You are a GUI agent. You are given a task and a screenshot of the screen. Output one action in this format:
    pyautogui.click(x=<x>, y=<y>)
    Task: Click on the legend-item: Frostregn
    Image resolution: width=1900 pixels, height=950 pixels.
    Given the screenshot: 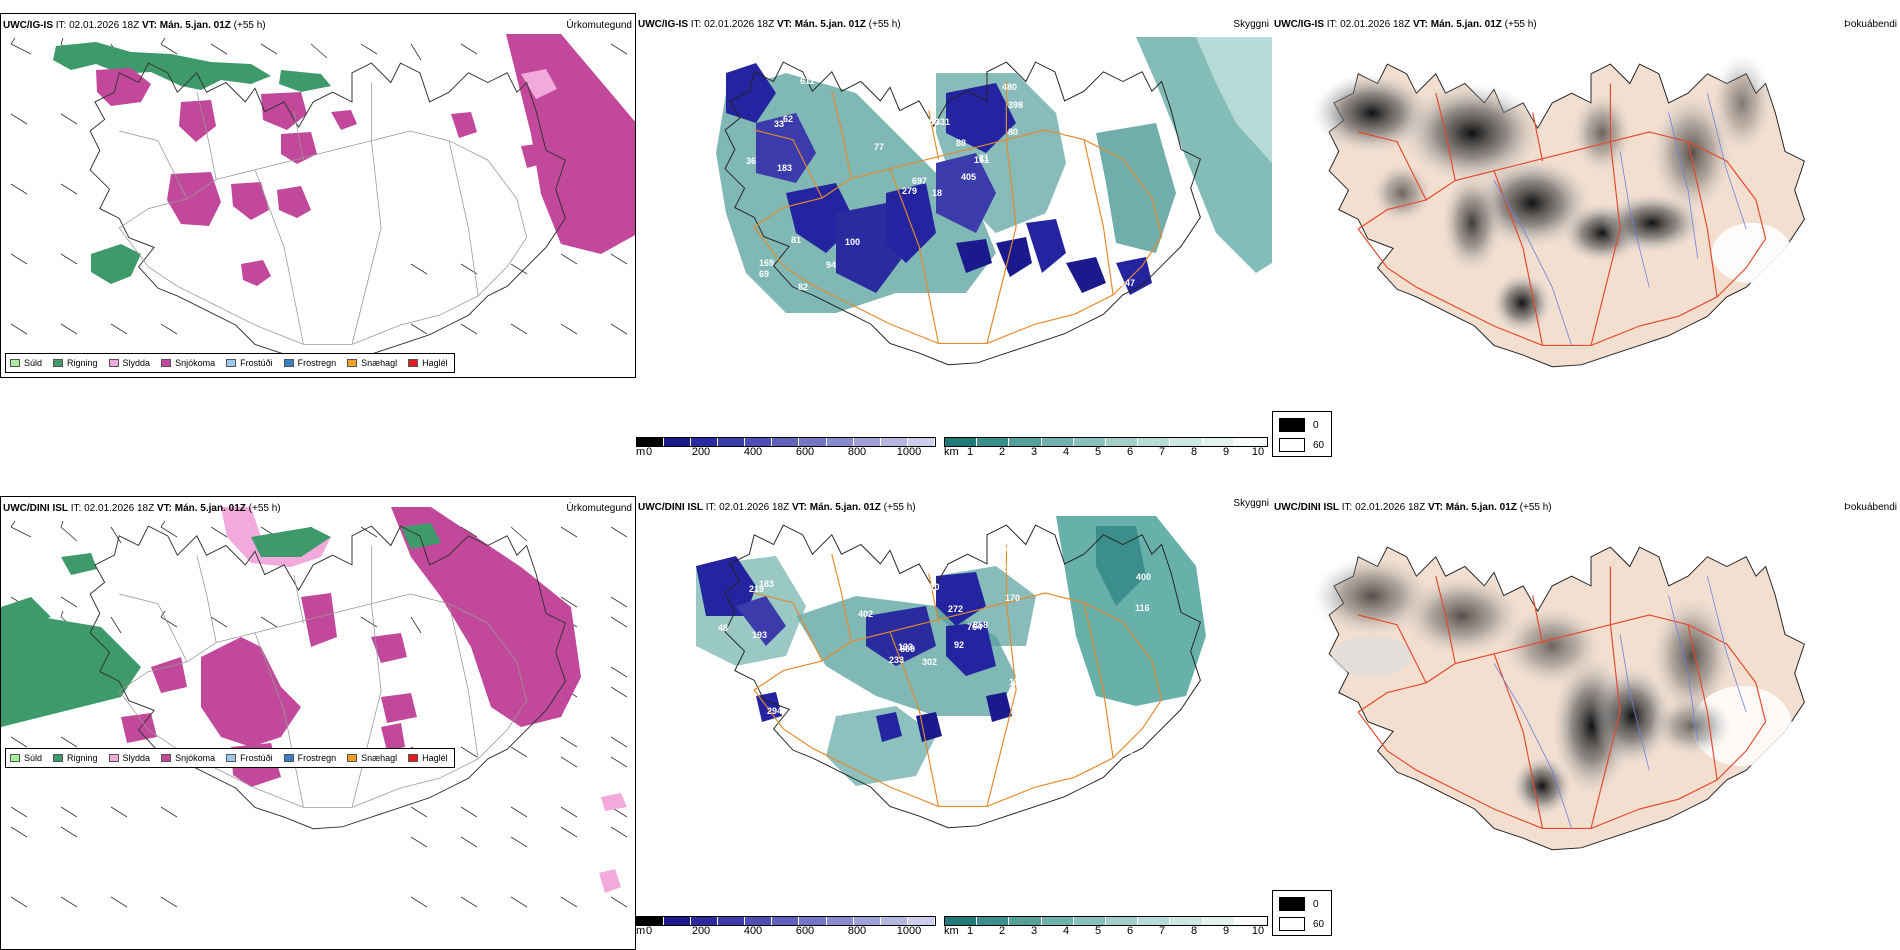 What is the action you would take?
    pyautogui.click(x=310, y=363)
    